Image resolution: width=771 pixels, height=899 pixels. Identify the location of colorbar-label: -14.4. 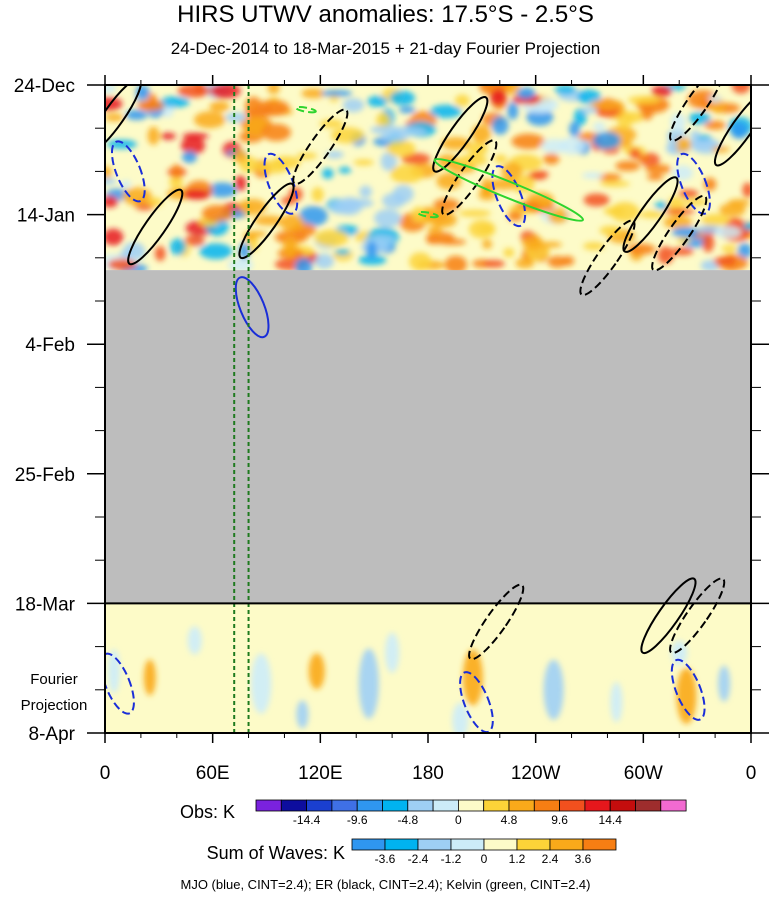
(307, 820).